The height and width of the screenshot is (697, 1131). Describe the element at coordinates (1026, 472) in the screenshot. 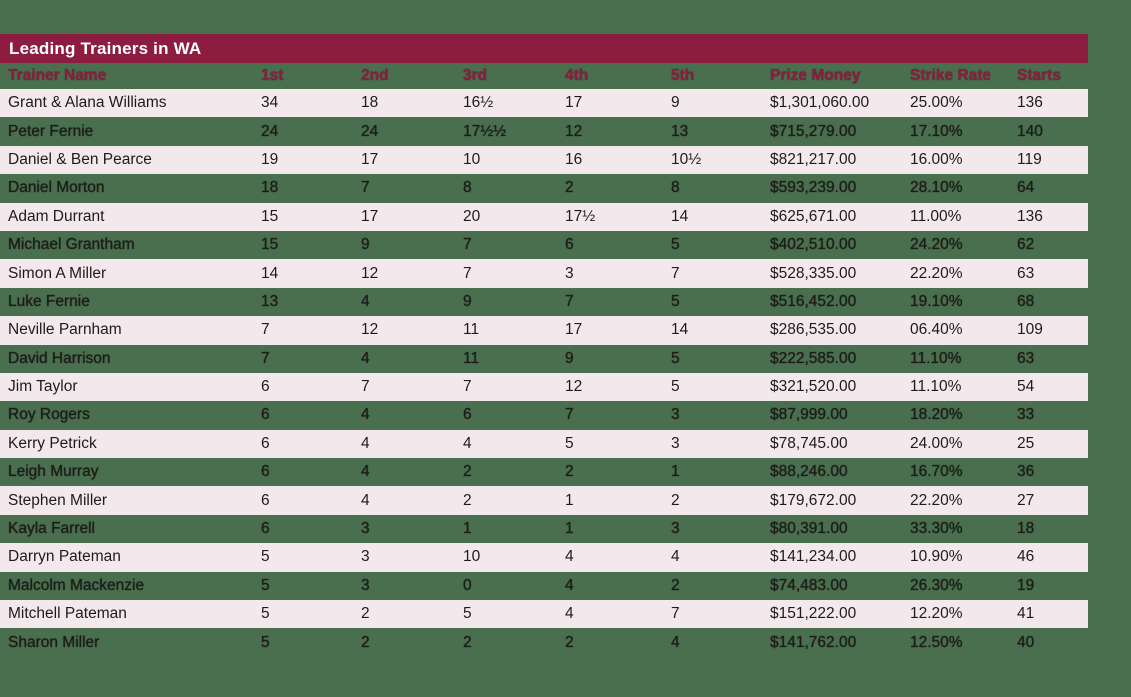

I see `value-cell: 36` at that location.